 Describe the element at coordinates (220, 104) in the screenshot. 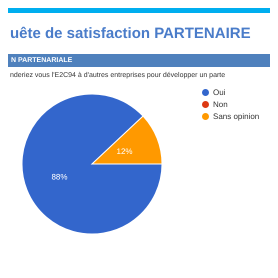

I see `legend-label: Non` at that location.